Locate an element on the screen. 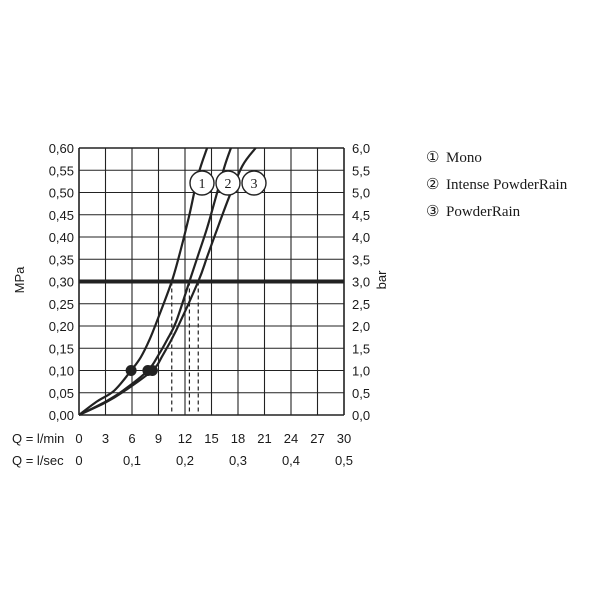  curve-marker-label: 3 is located at coordinates (254, 184).